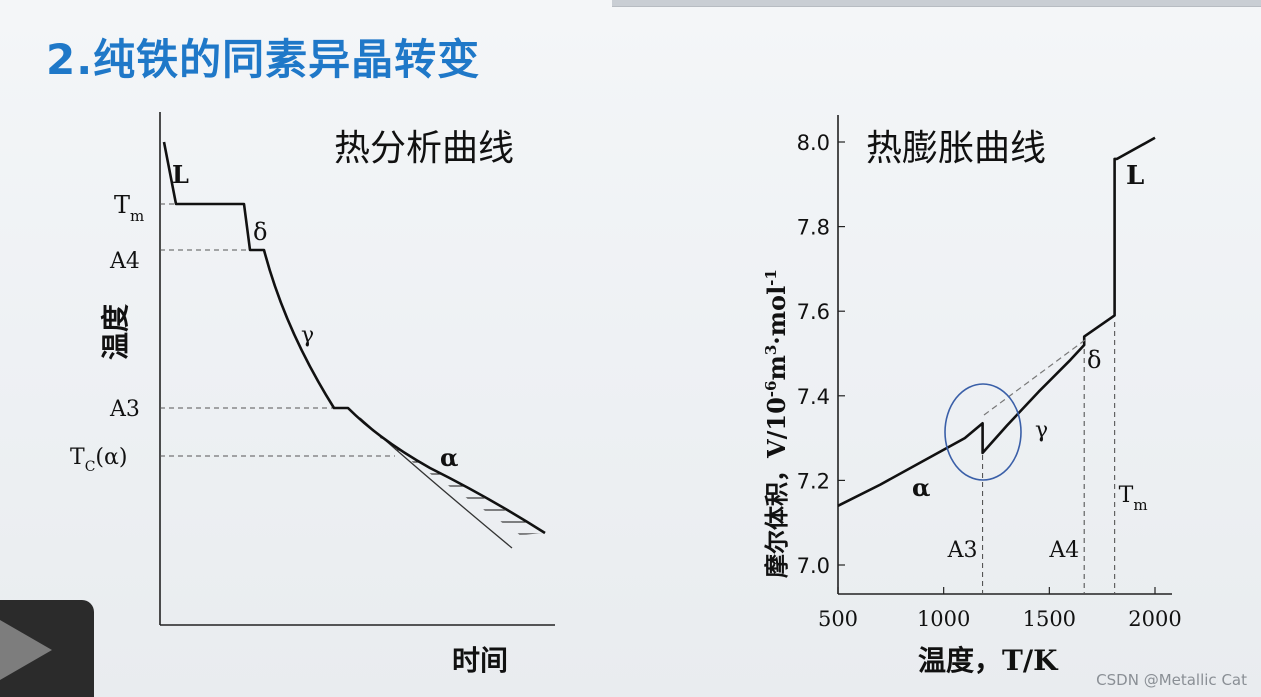  I want to click on ytick-a4: A4, so click(124, 261).